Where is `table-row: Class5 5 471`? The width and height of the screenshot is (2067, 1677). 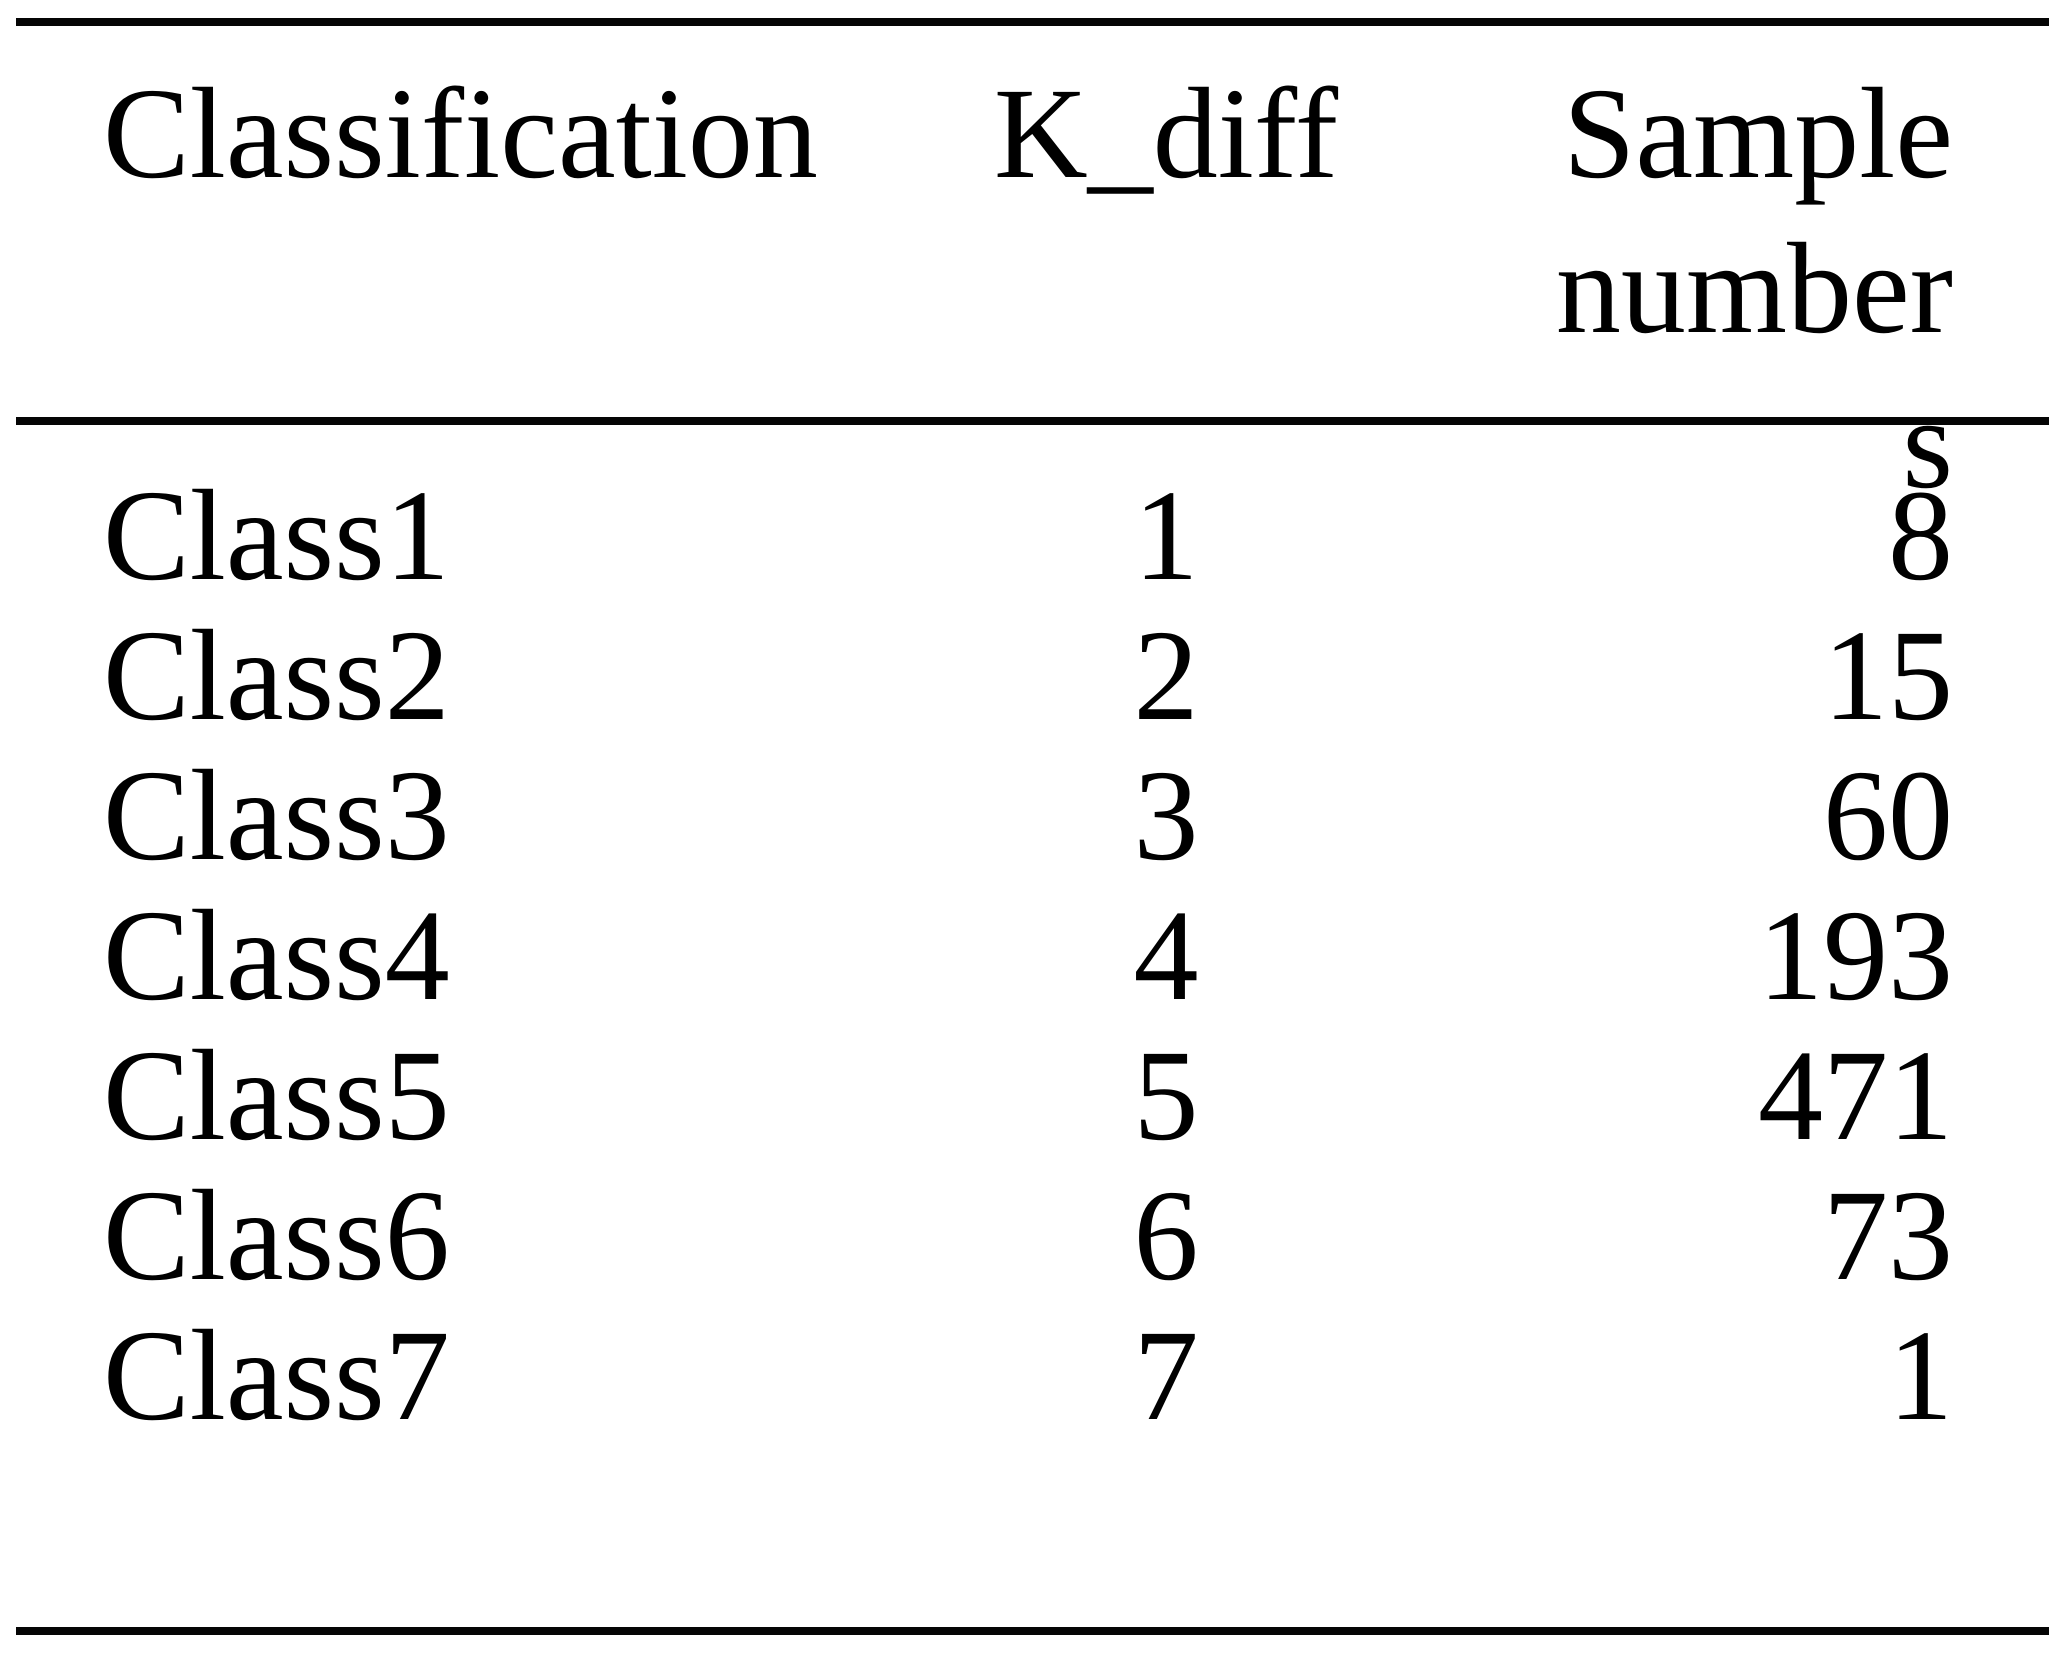
table-row: Class5 5 471 is located at coordinates (1032, 1096).